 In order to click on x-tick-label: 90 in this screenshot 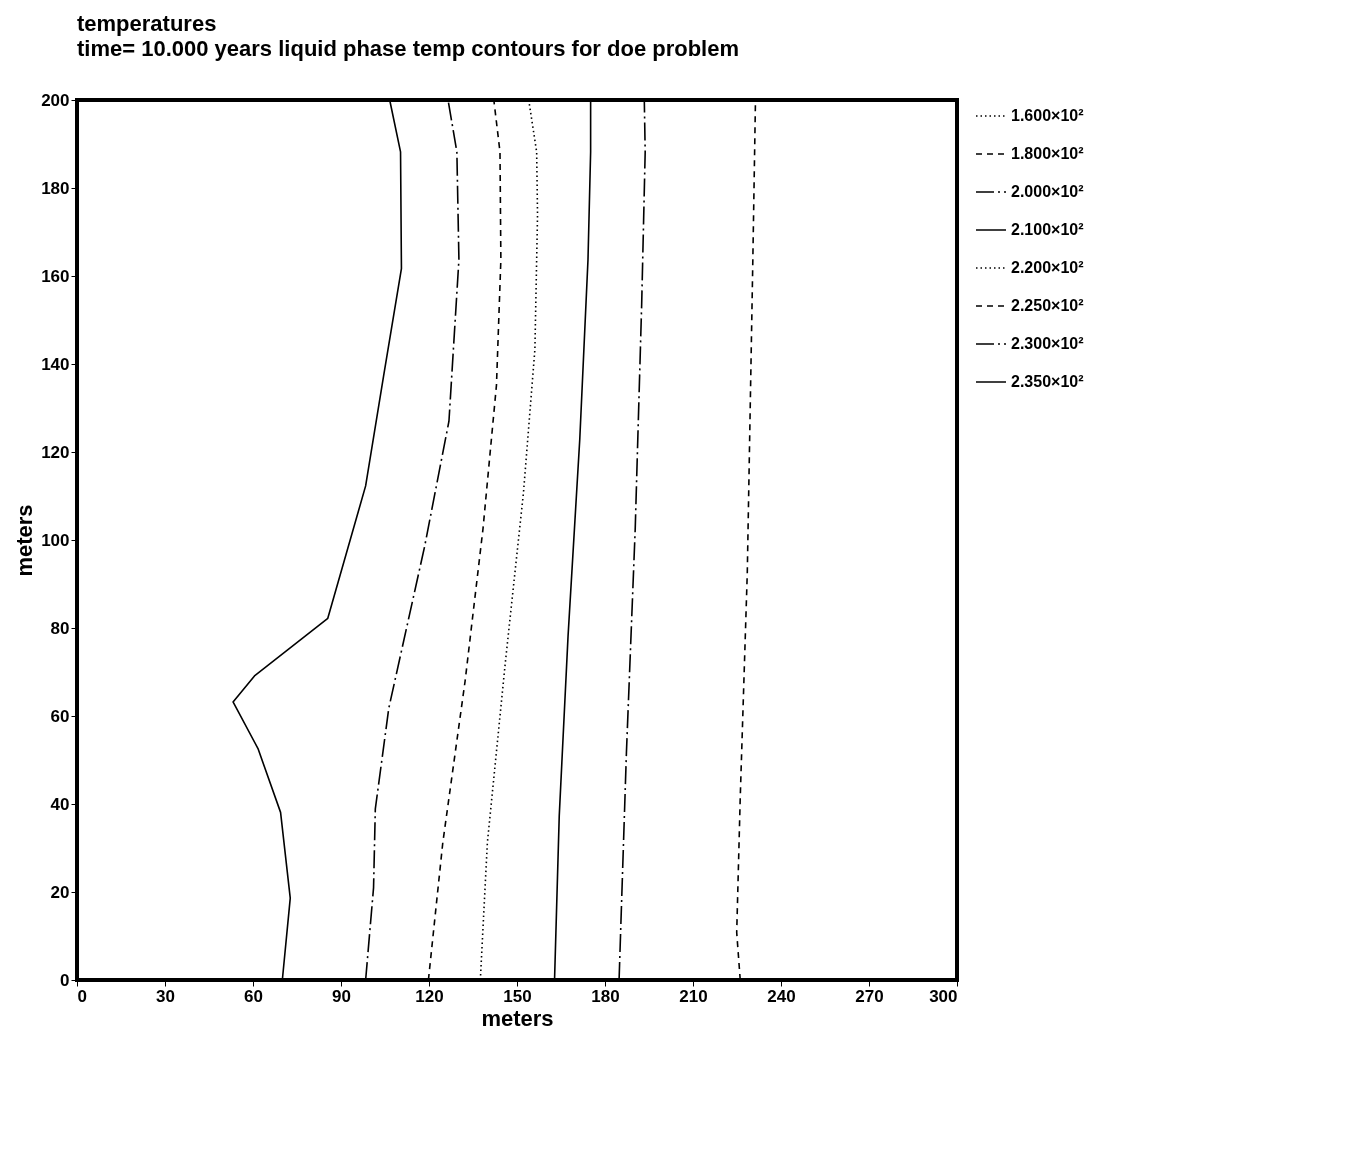, I will do `click(341, 996)`.